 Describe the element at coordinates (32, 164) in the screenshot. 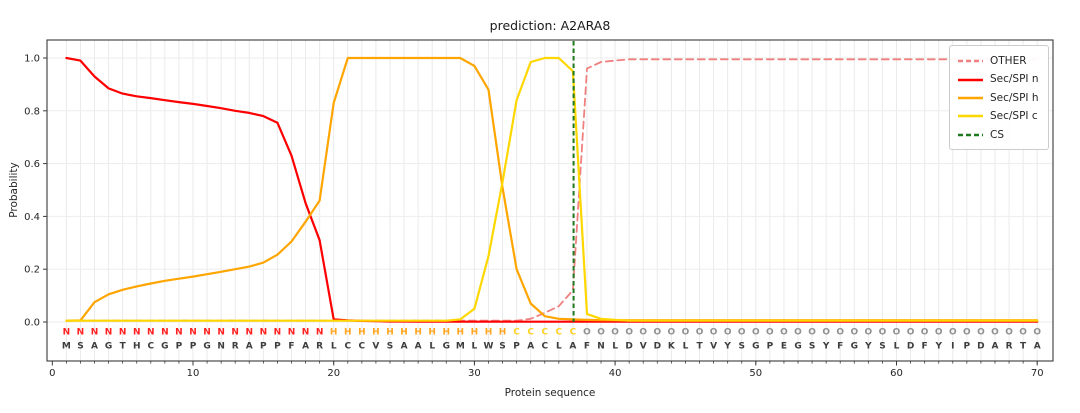

I see `y-tick-label: 0.6` at that location.